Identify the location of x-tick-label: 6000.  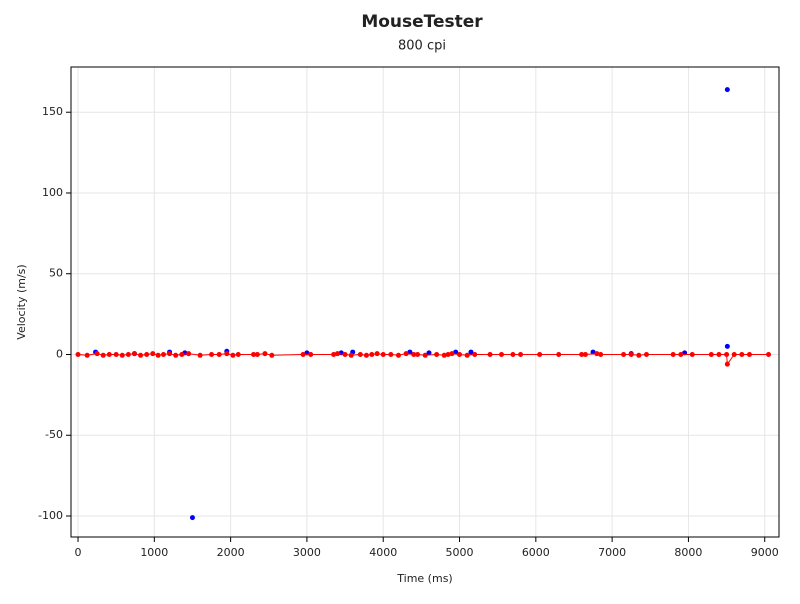
(536, 552).